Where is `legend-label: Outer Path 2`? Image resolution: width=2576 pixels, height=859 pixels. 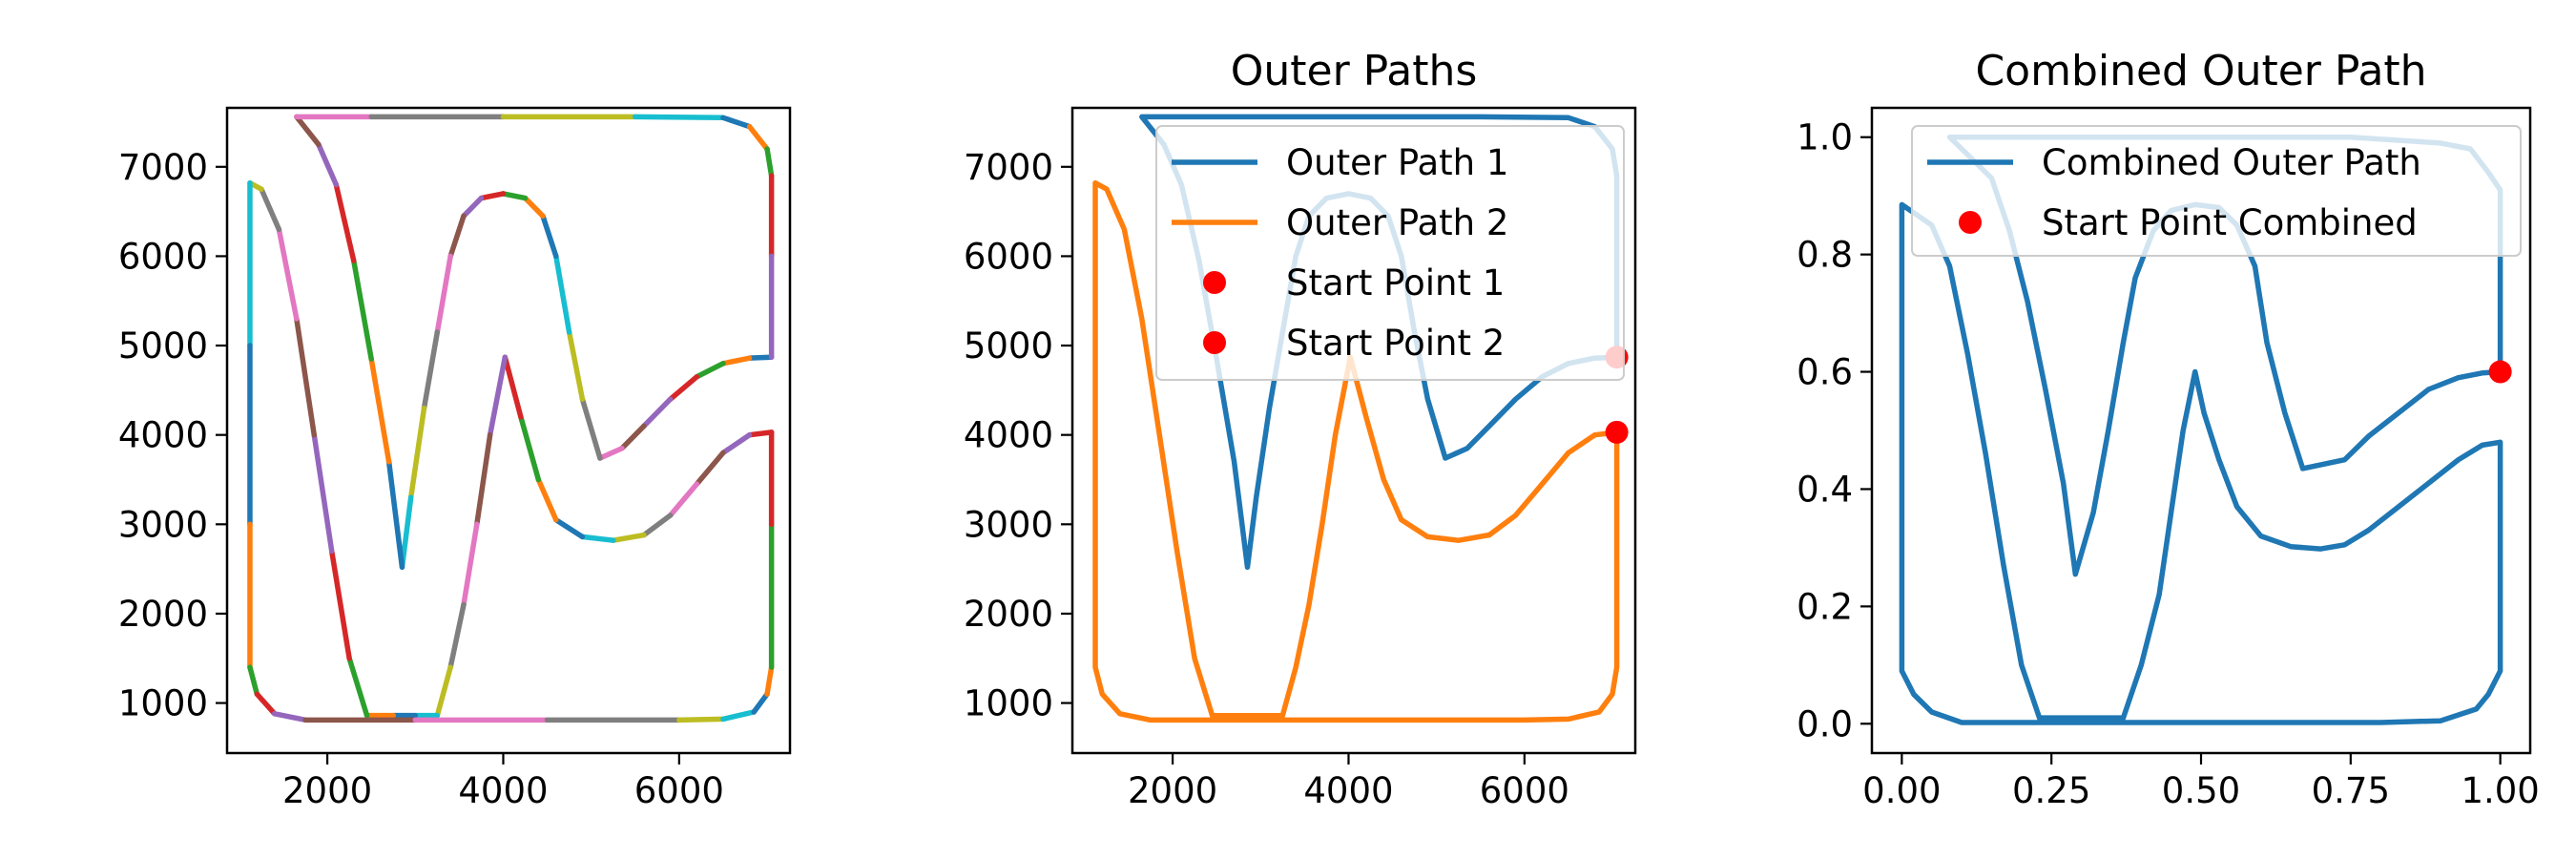
legend-label: Outer Path 2 is located at coordinates (1397, 222).